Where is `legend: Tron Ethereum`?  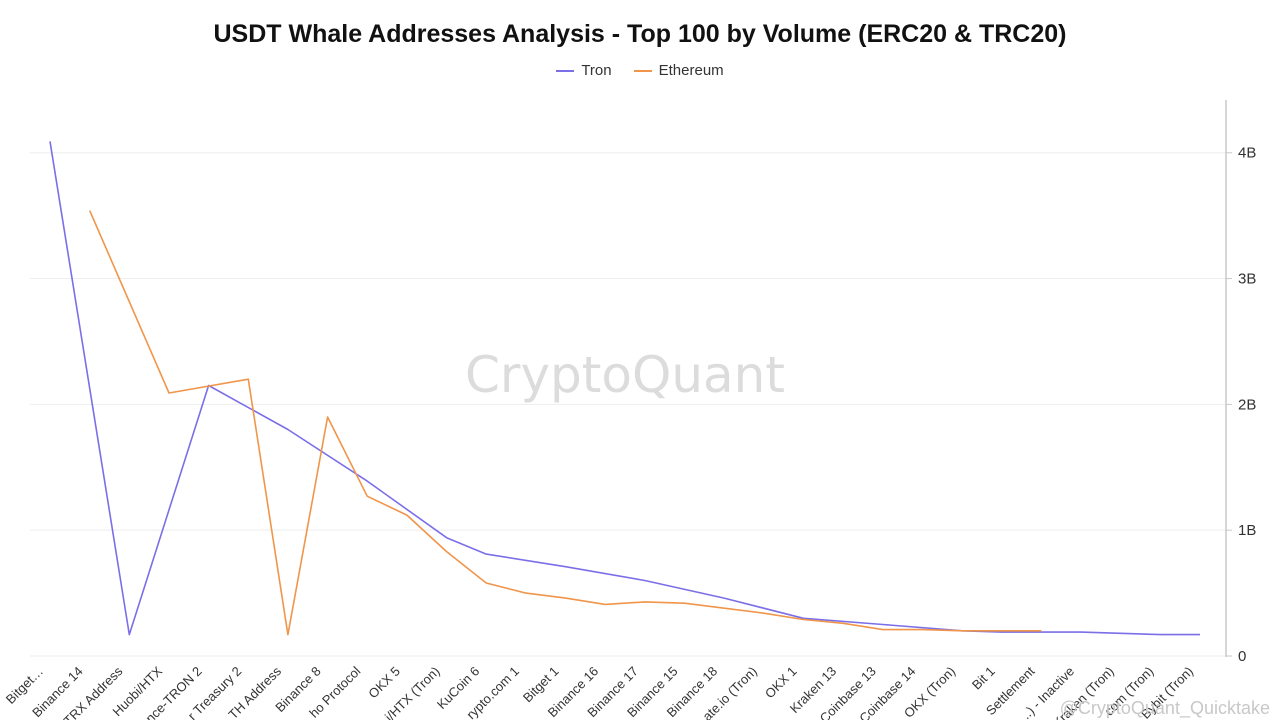
legend: Tron Ethereum is located at coordinates (640, 70).